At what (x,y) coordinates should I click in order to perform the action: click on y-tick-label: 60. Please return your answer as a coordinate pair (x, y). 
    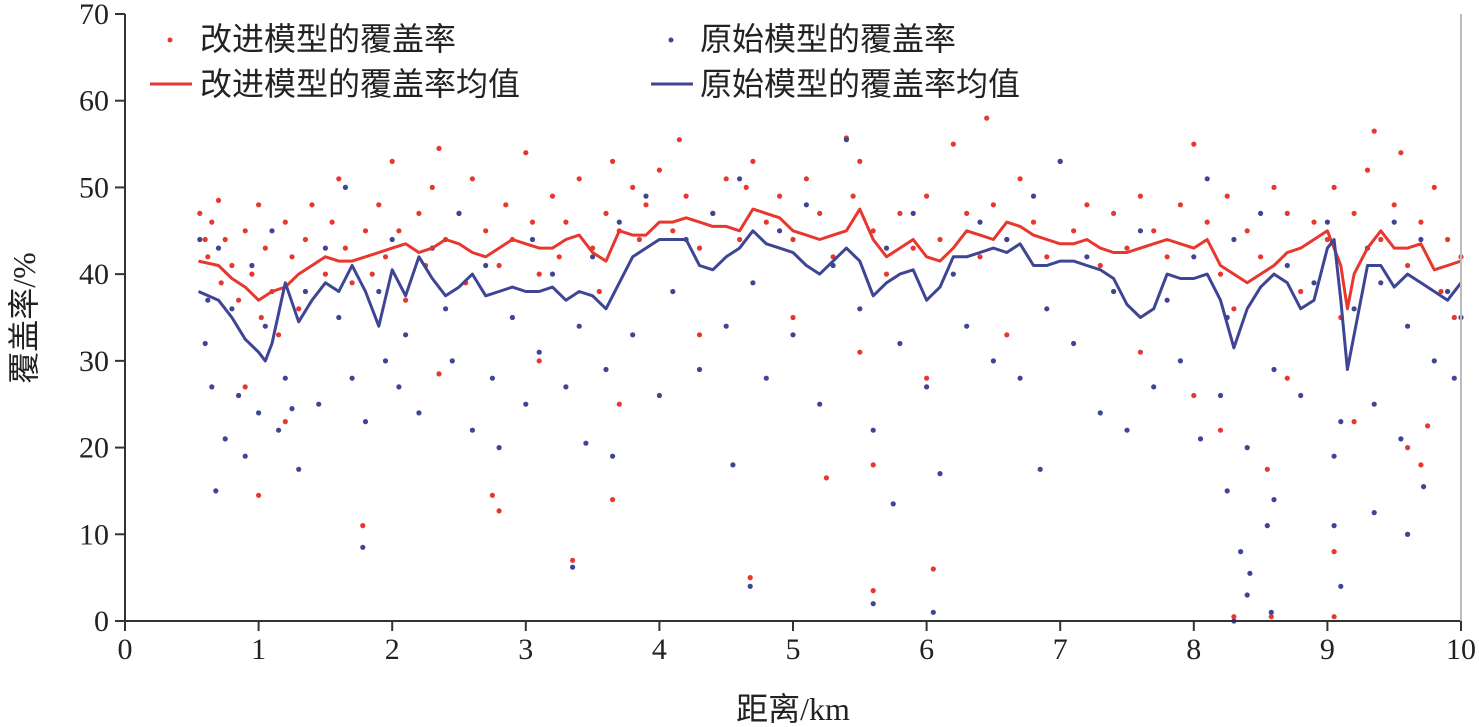
    Looking at the image, I should click on (94, 101).